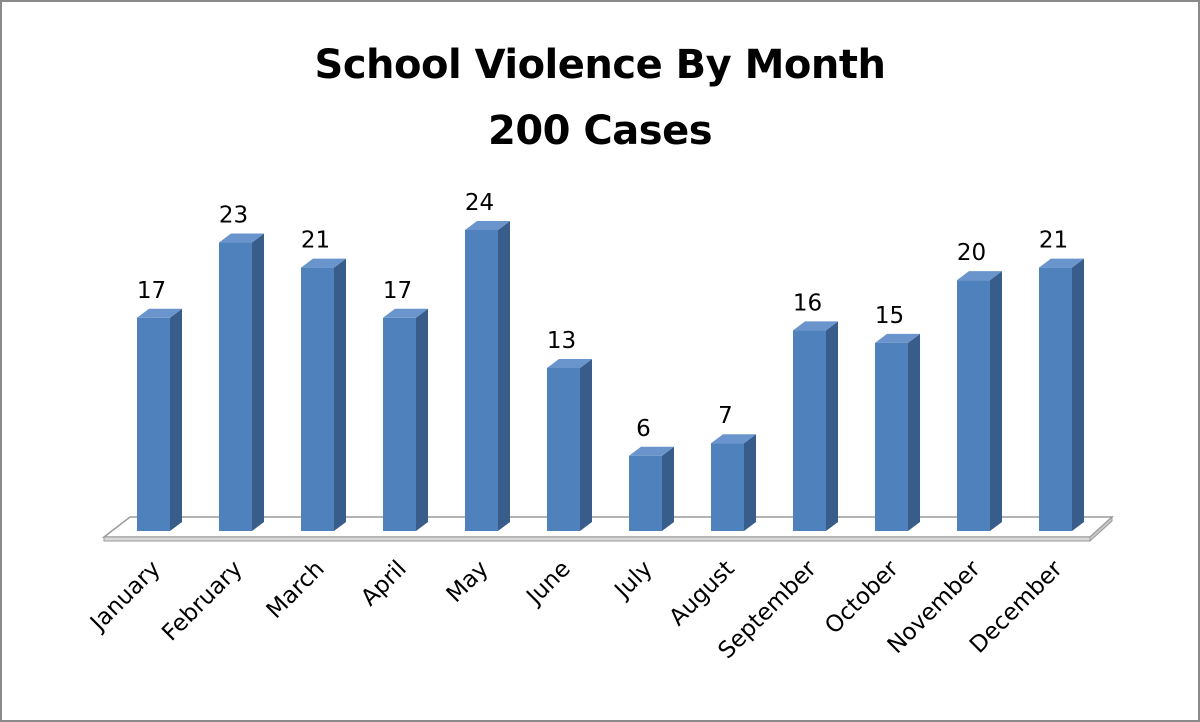  What do you see at coordinates (807, 303) in the screenshot?
I see `data-label: 16` at bounding box center [807, 303].